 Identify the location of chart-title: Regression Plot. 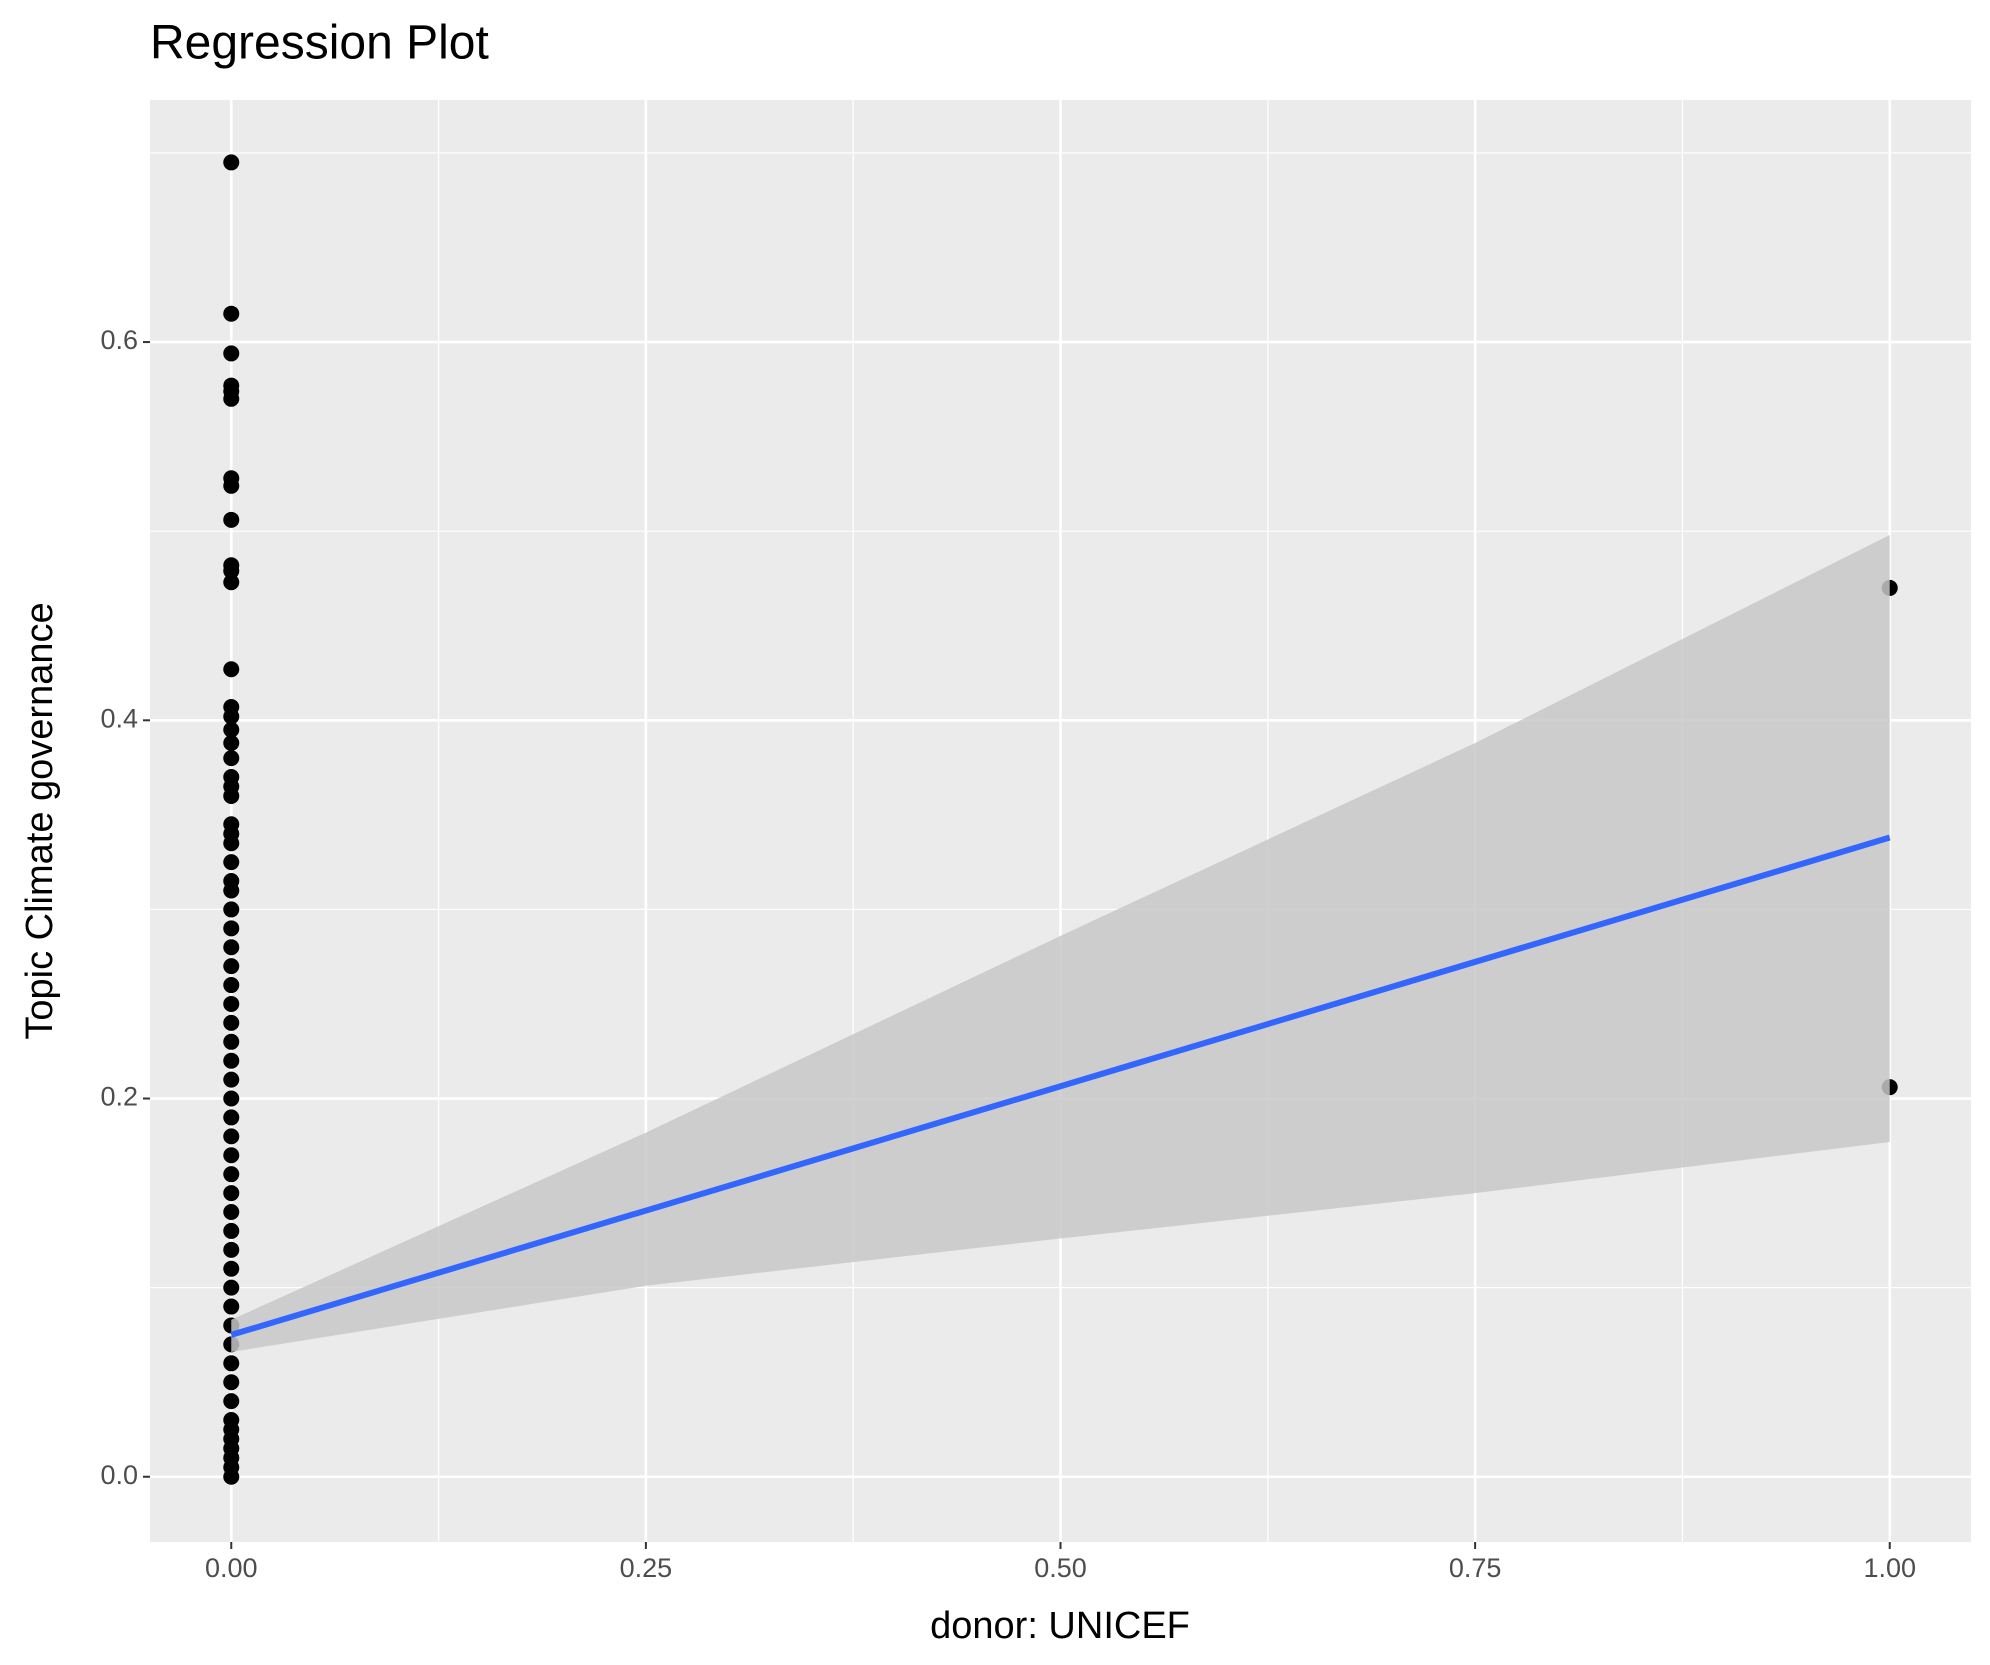
(319, 43).